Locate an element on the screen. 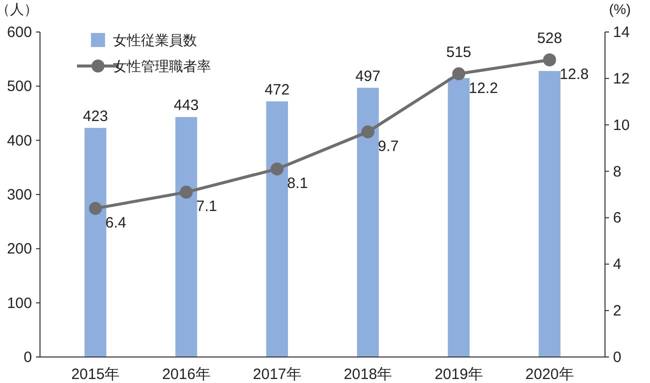 Image resolution: width=650 pixels, height=383 pixels. data-label: 12.2 is located at coordinates (483, 88).